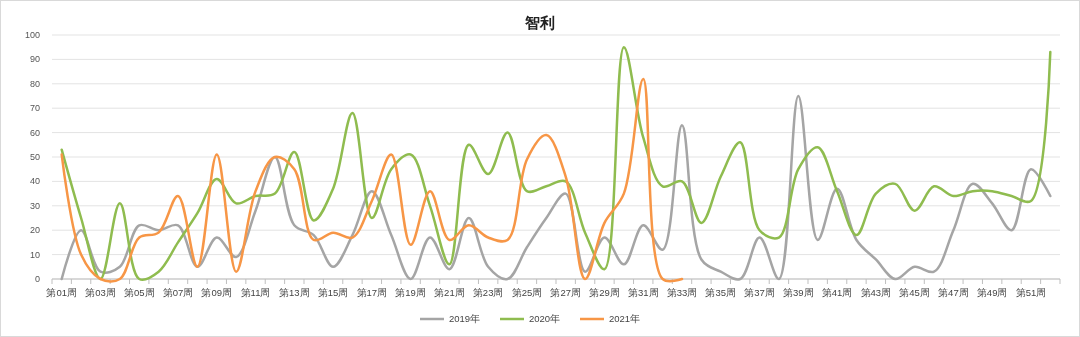  I want to click on x-tick-label: 第23周, so click(488, 292).